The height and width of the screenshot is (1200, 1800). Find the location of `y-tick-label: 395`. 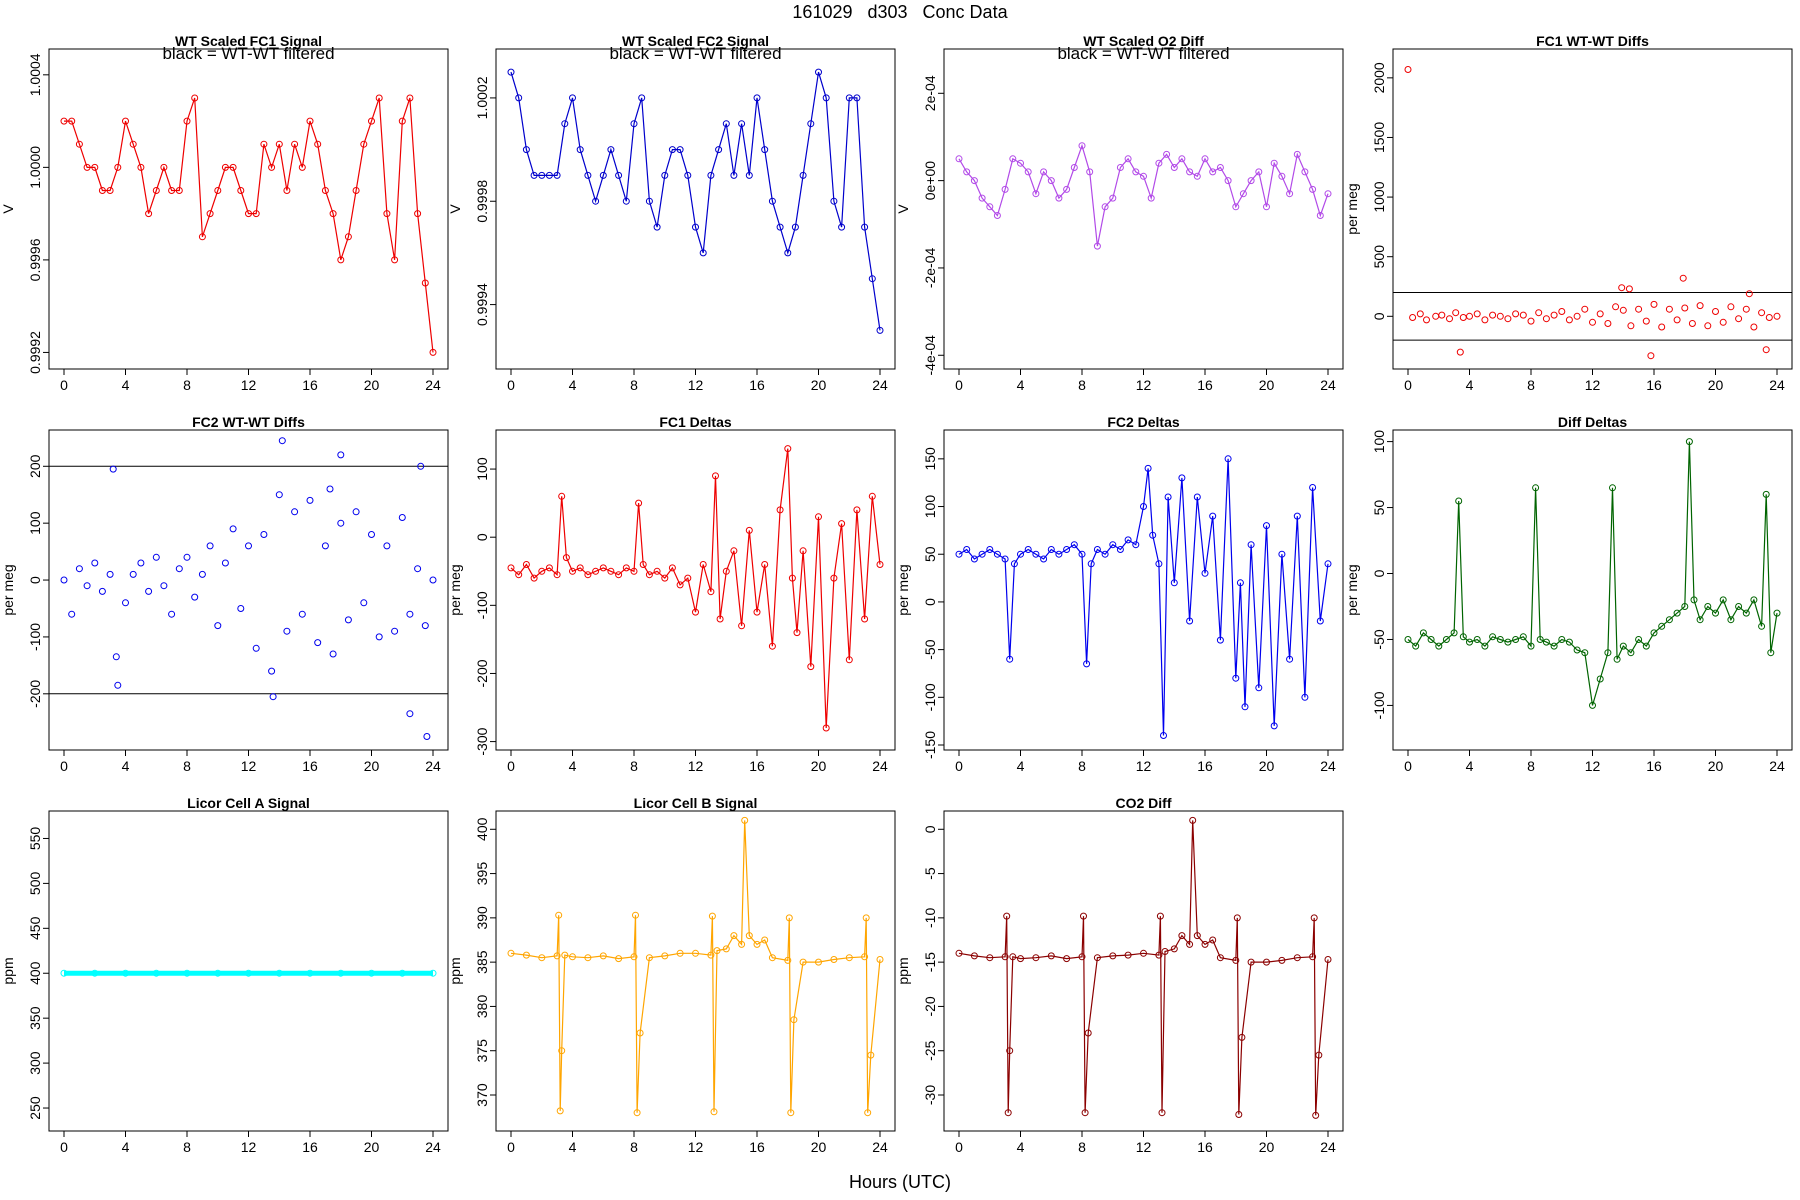

y-tick-label: 395 is located at coordinates (482, 874).